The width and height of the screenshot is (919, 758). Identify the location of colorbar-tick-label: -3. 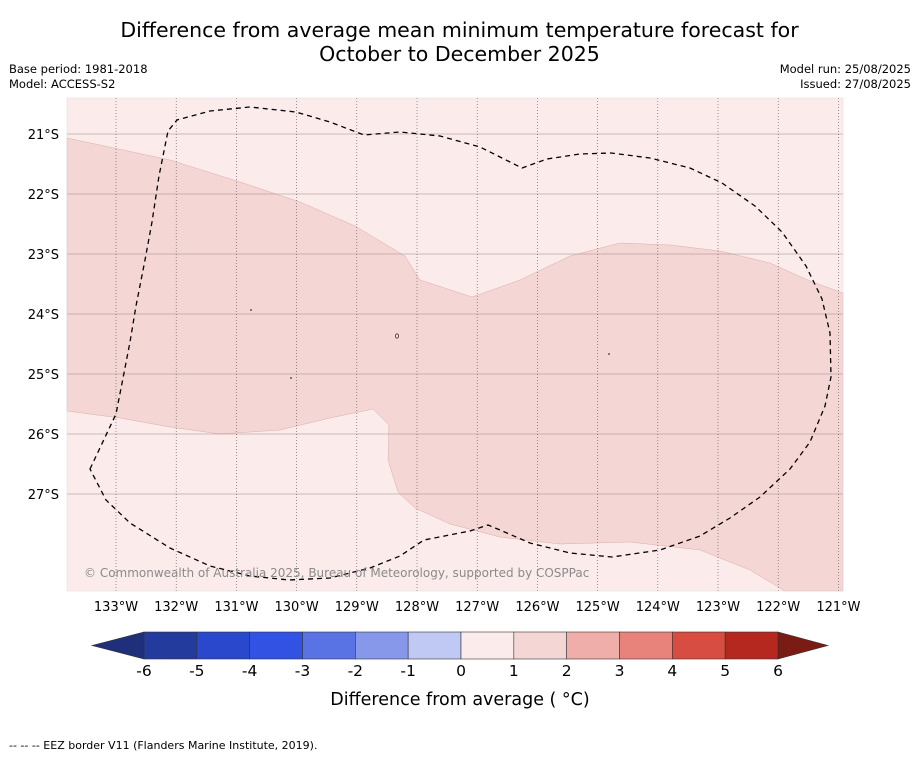
(302, 671).